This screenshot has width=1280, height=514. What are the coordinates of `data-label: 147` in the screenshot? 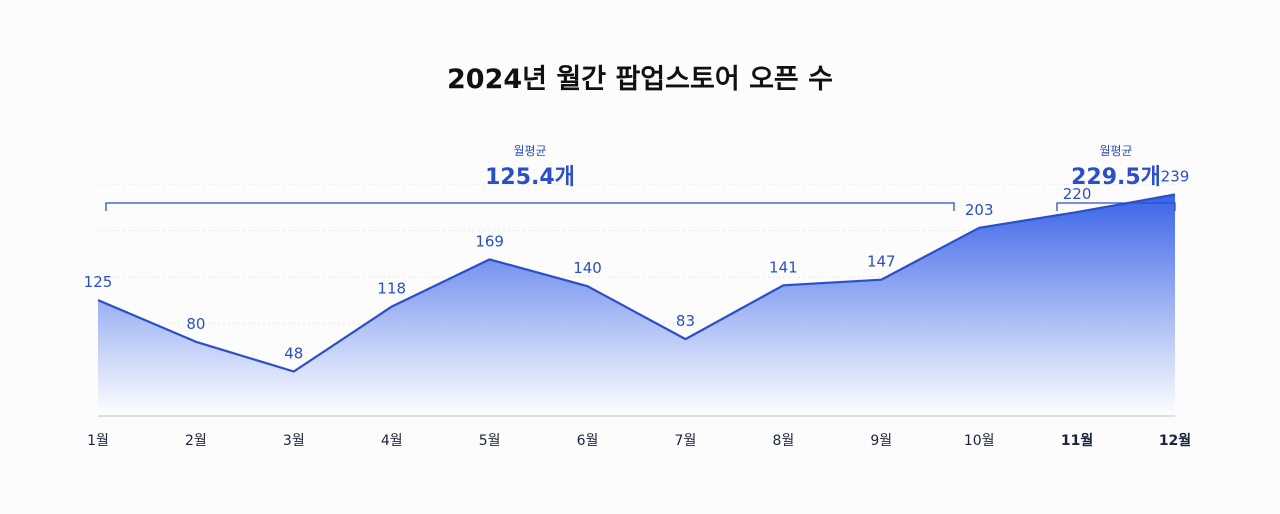 It's located at (881, 262).